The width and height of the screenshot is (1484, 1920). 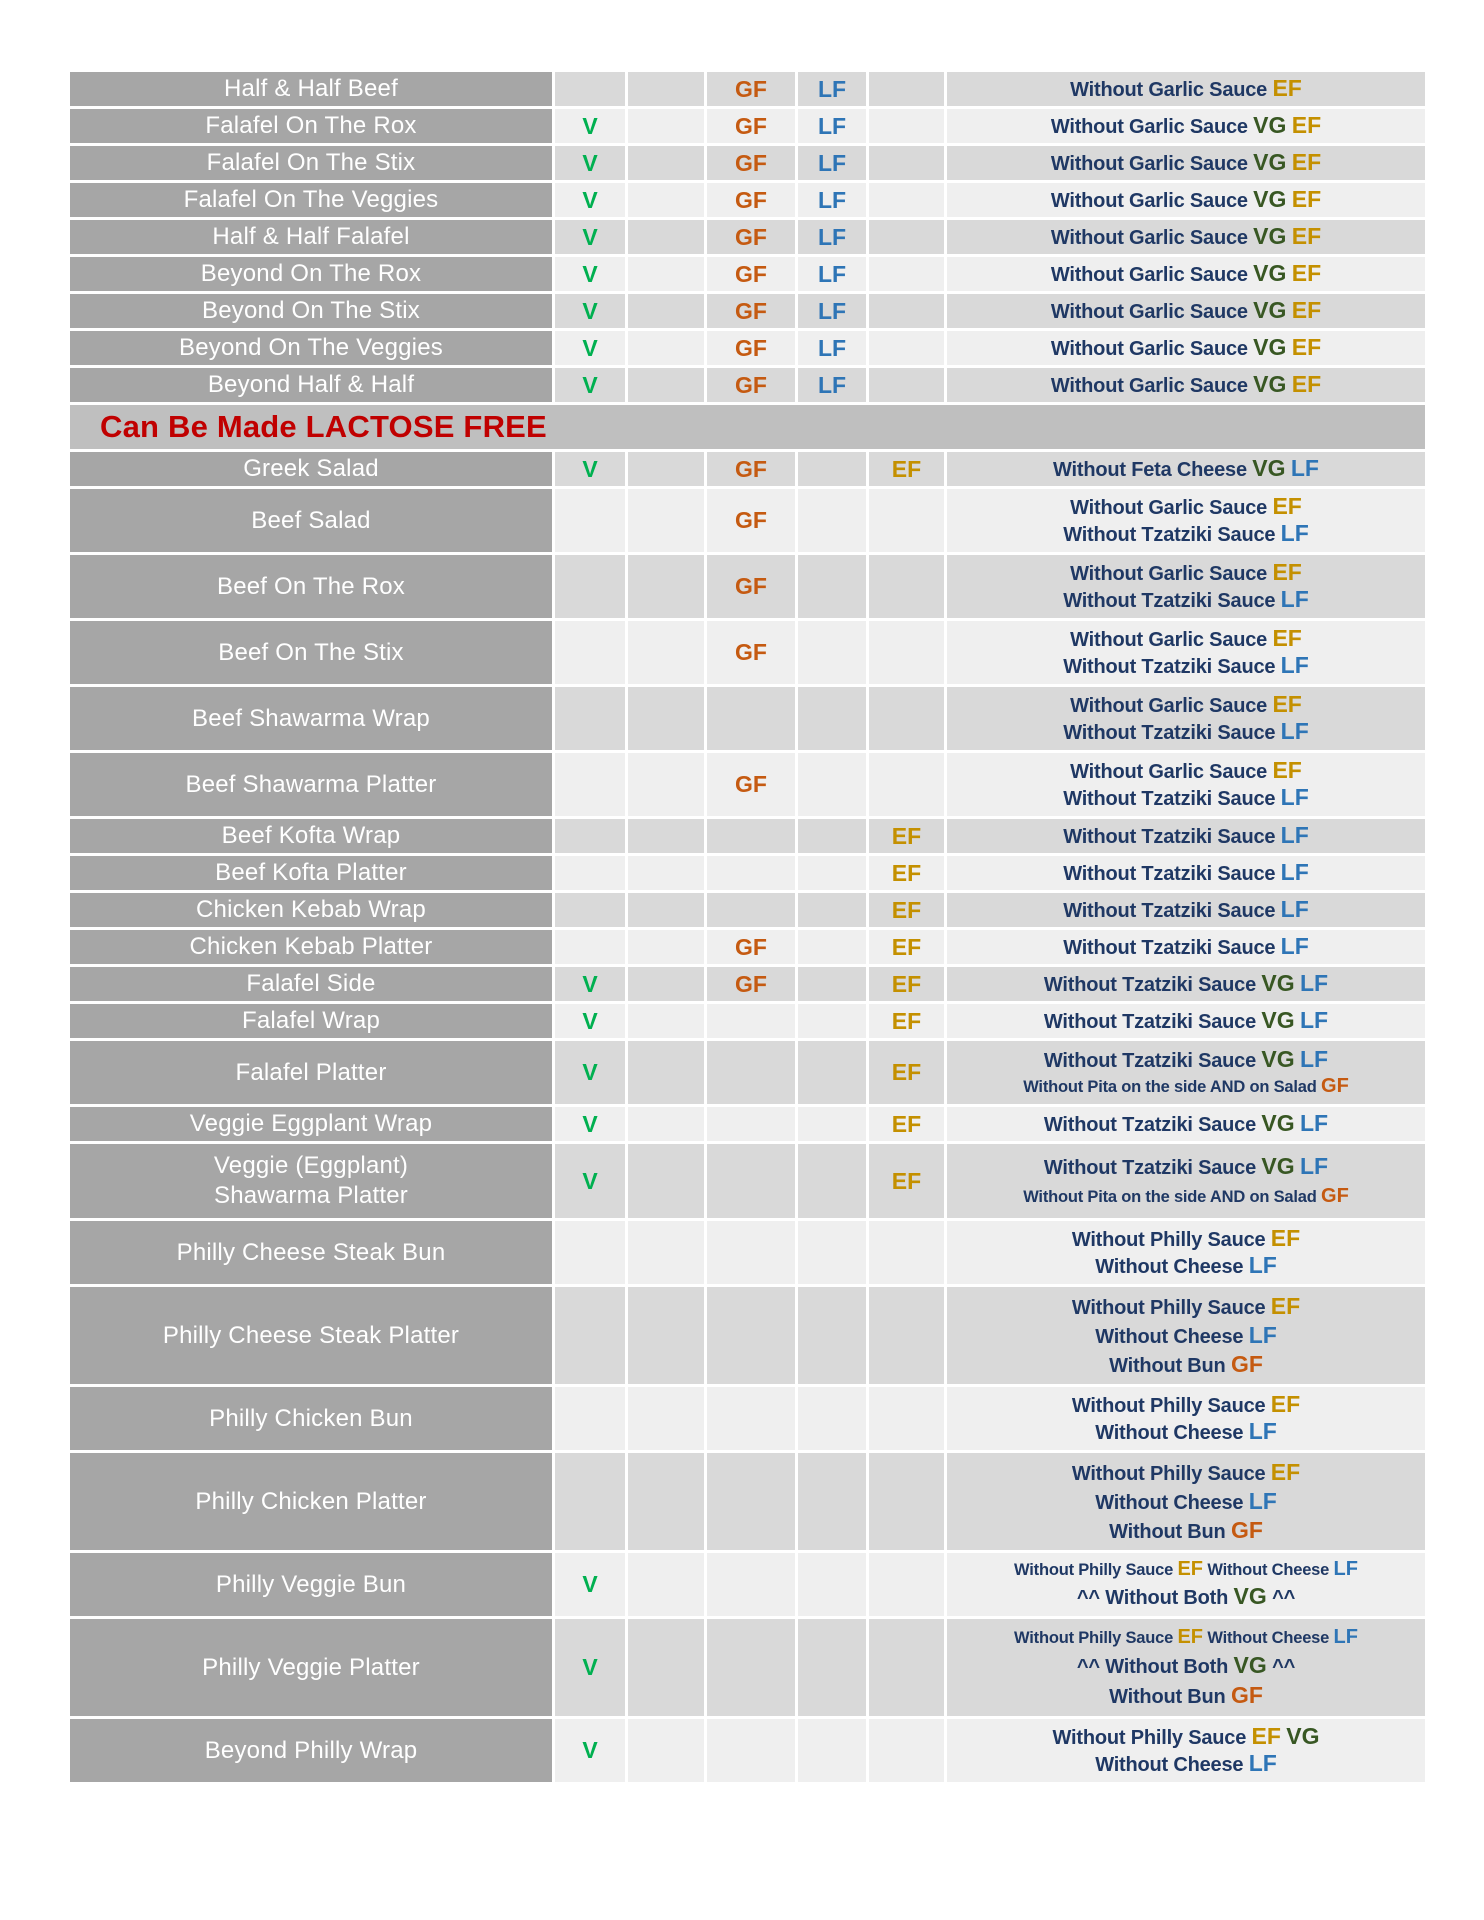 I want to click on notes-cell: Without Philly Sauce EF Without Cheese LF, so click(x=1186, y=1252).